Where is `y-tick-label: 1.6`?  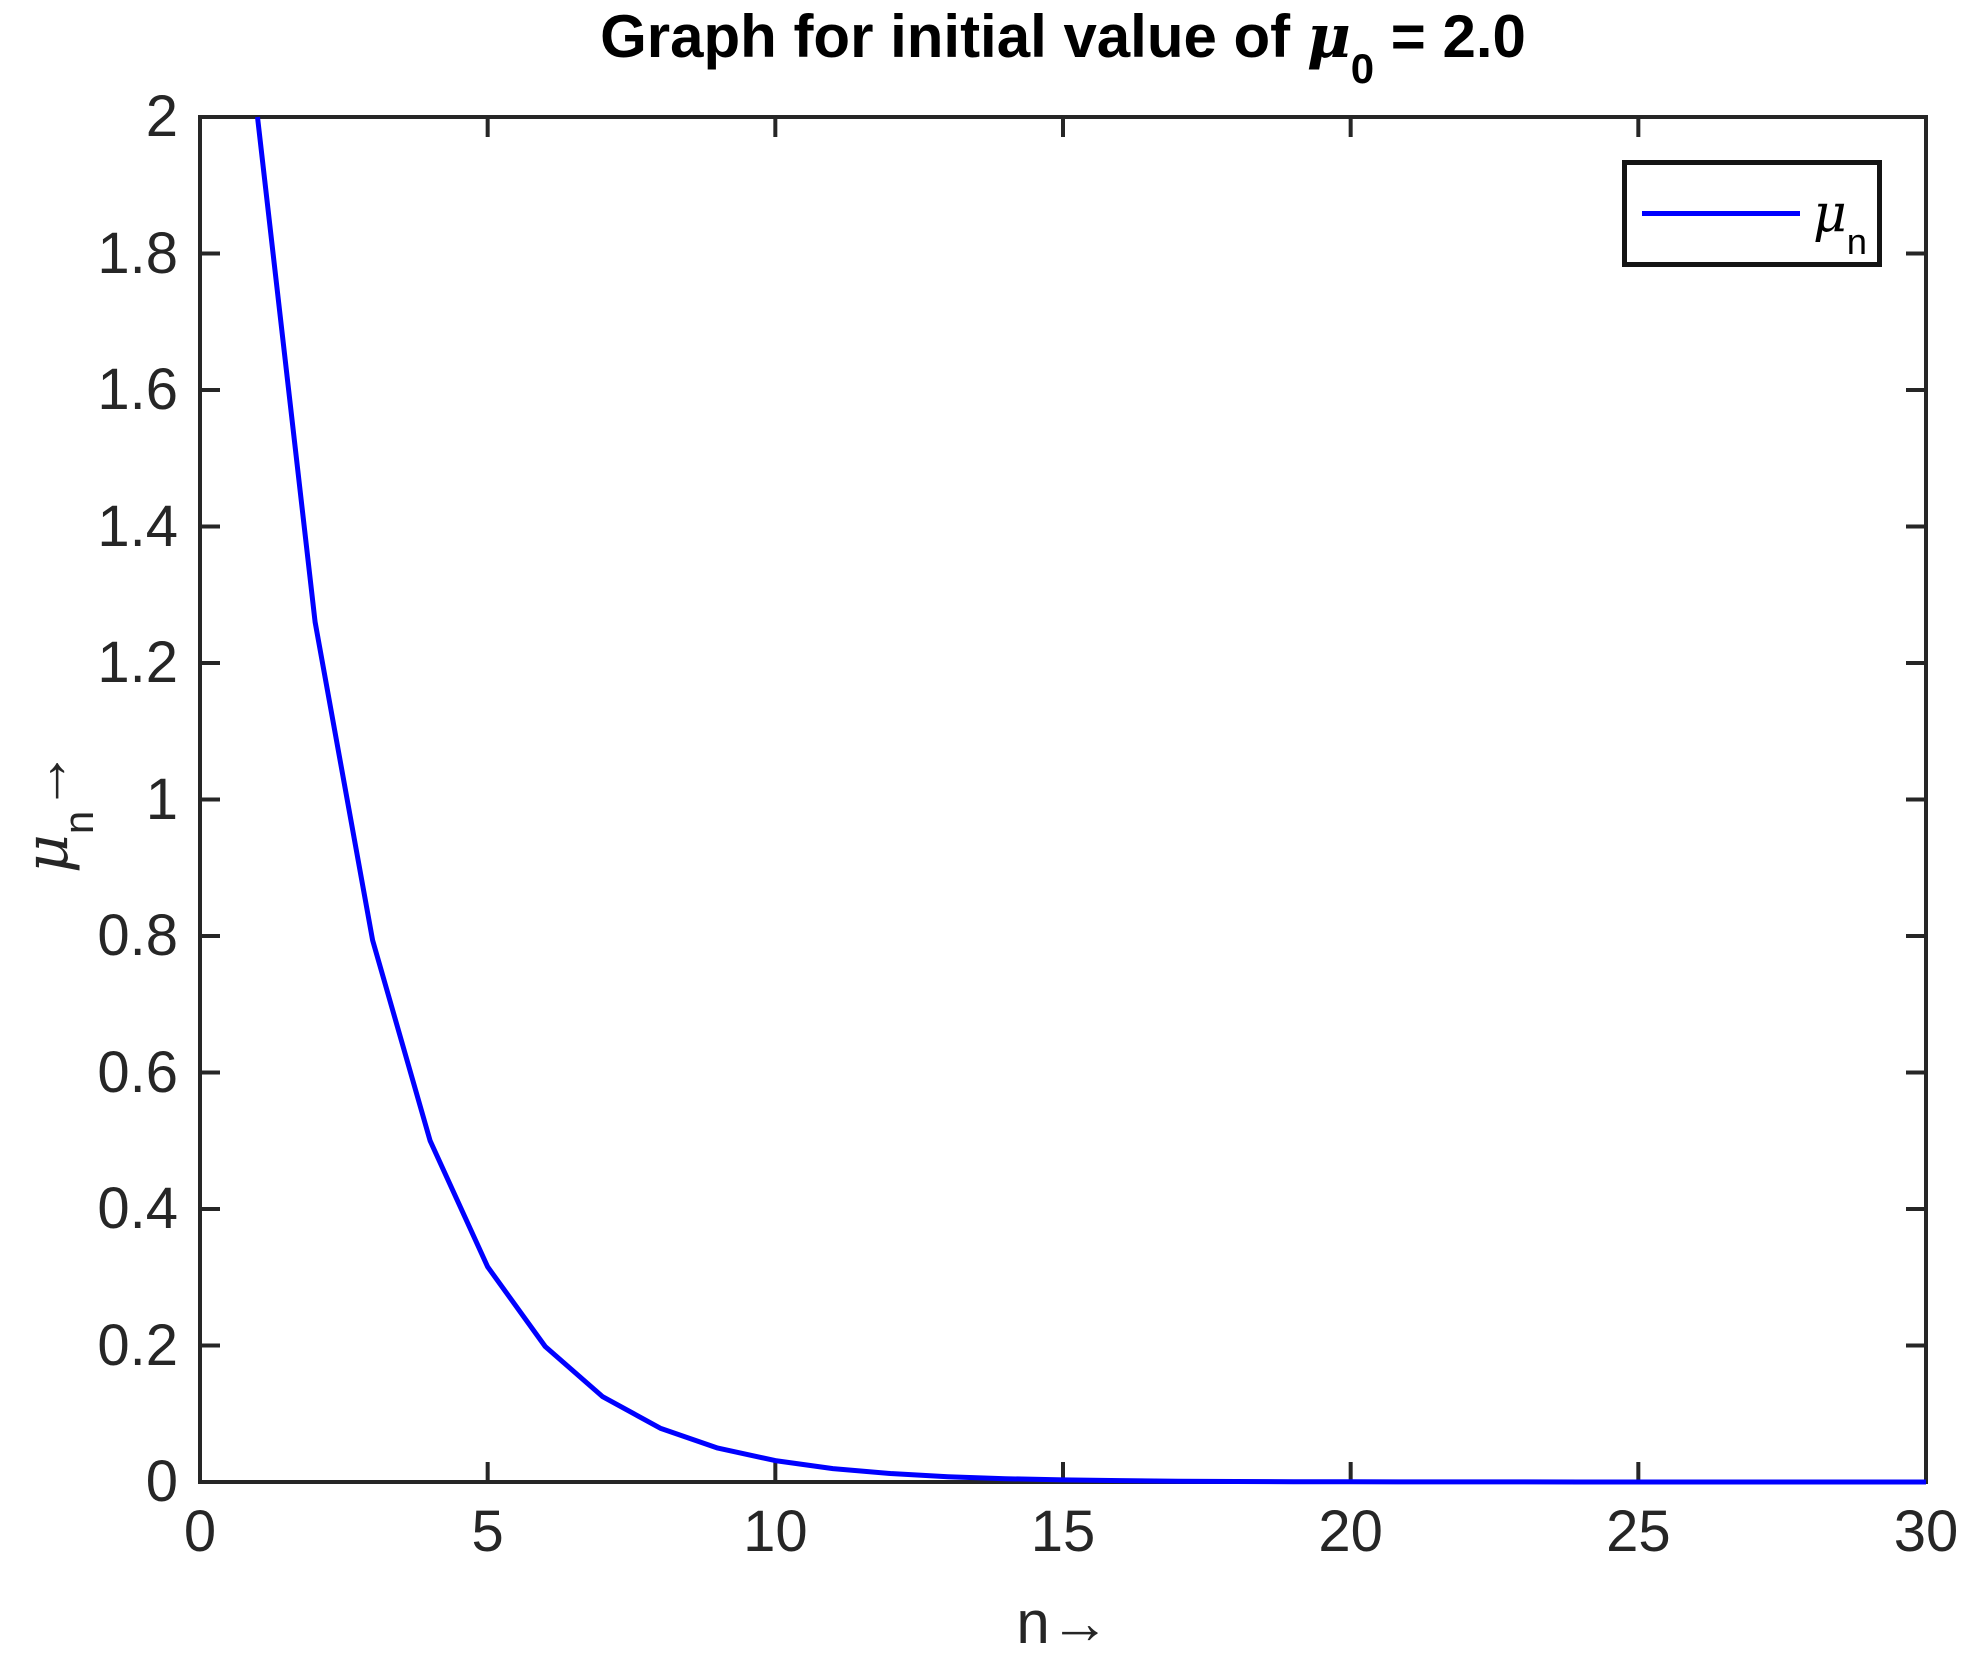 y-tick-label: 1.6 is located at coordinates (137, 389).